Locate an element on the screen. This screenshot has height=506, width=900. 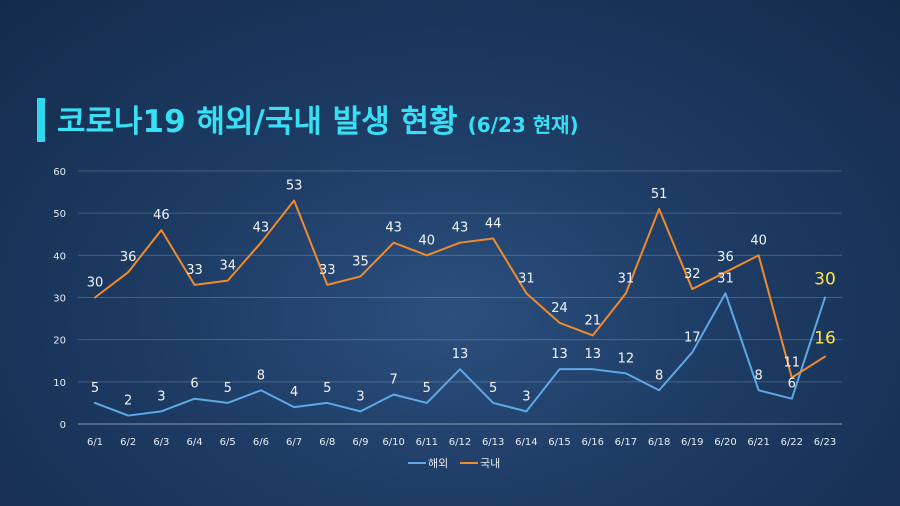
x-tick-label: 6/2 is located at coordinates (128, 442).